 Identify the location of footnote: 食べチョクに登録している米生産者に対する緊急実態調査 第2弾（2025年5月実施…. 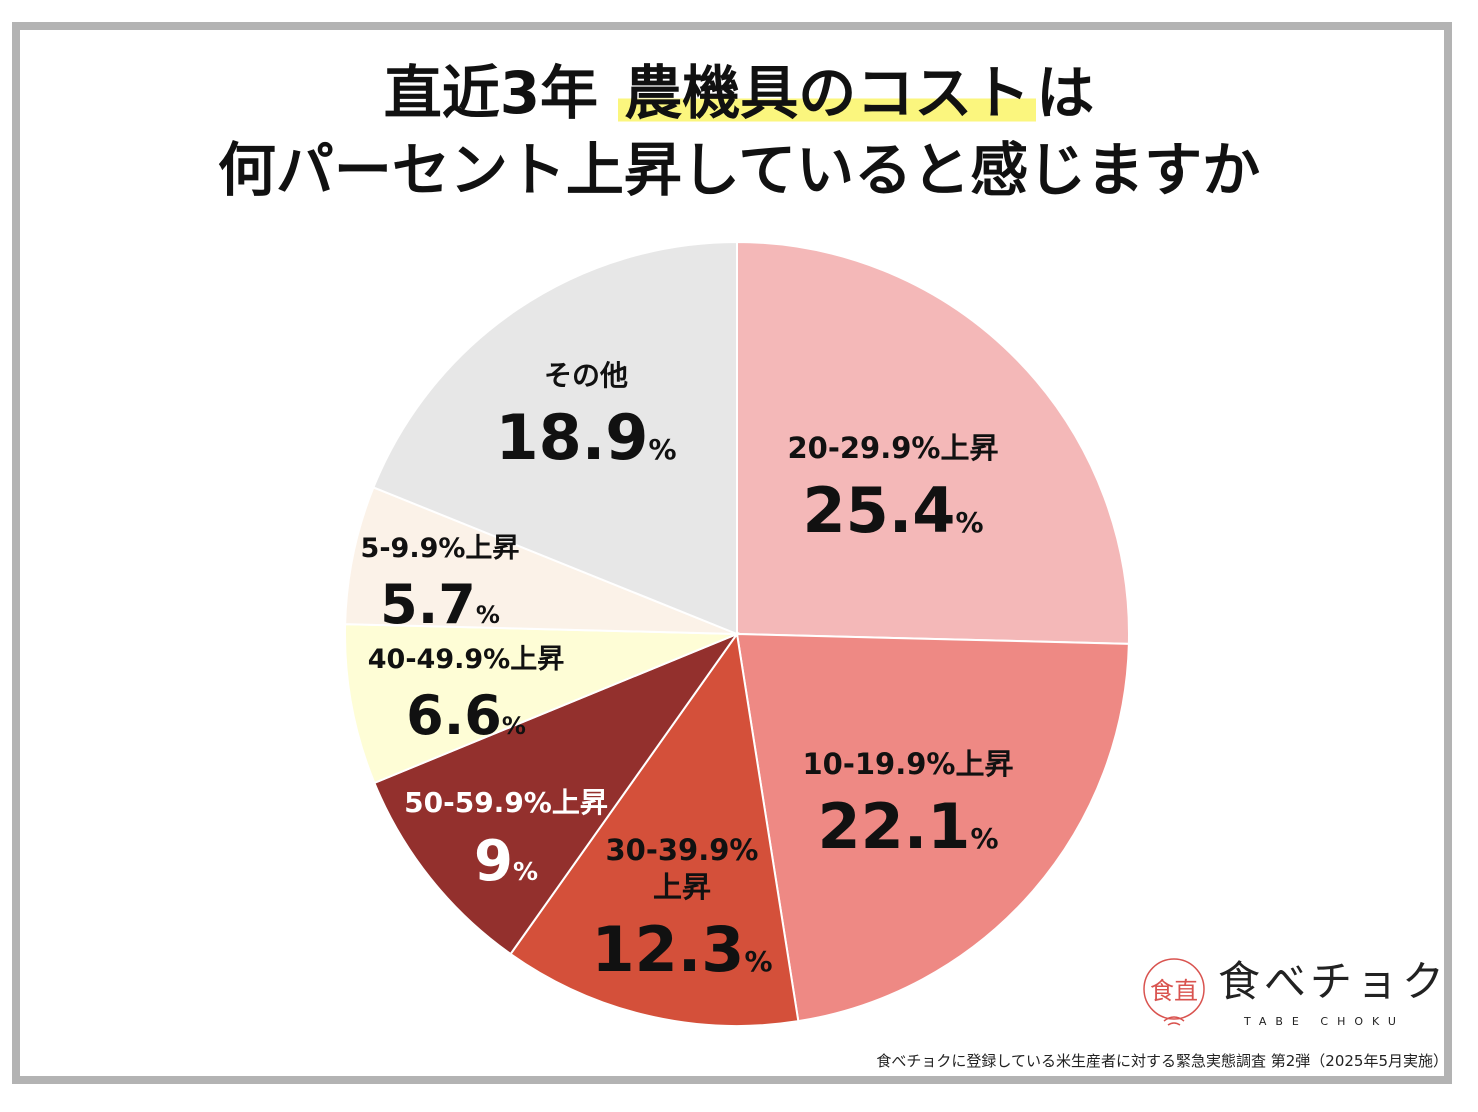
(1162, 1061).